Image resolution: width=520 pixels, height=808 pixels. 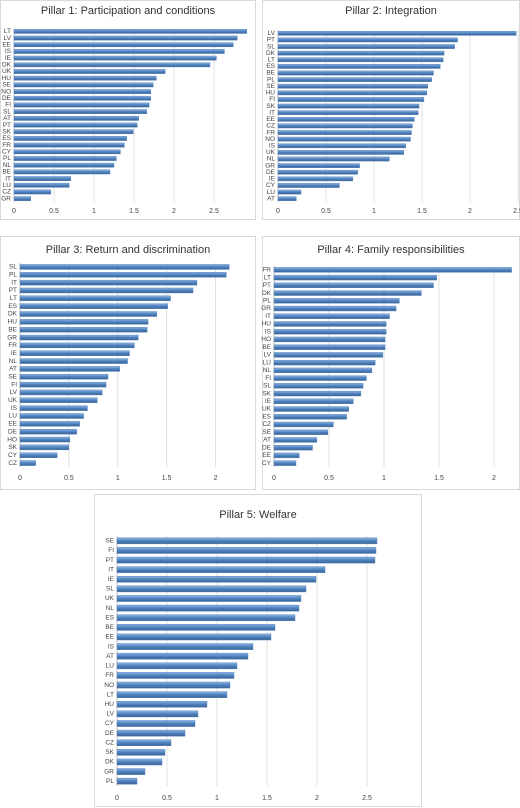 What do you see at coordinates (257, 515) in the screenshot?
I see `chart-title: Pillar 5: Welfare` at bounding box center [257, 515].